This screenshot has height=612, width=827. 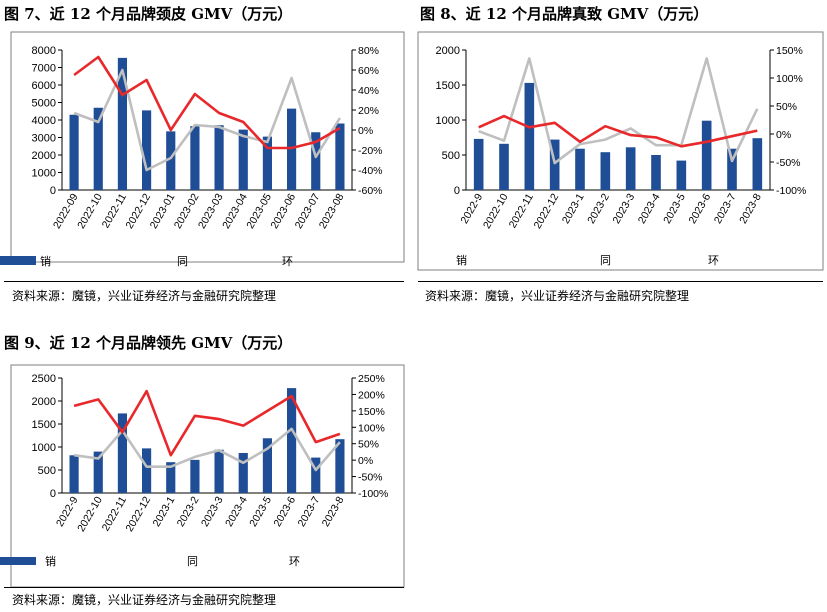 What do you see at coordinates (44, 51) in the screenshot?
I see `left-tick-label: 8000` at bounding box center [44, 51].